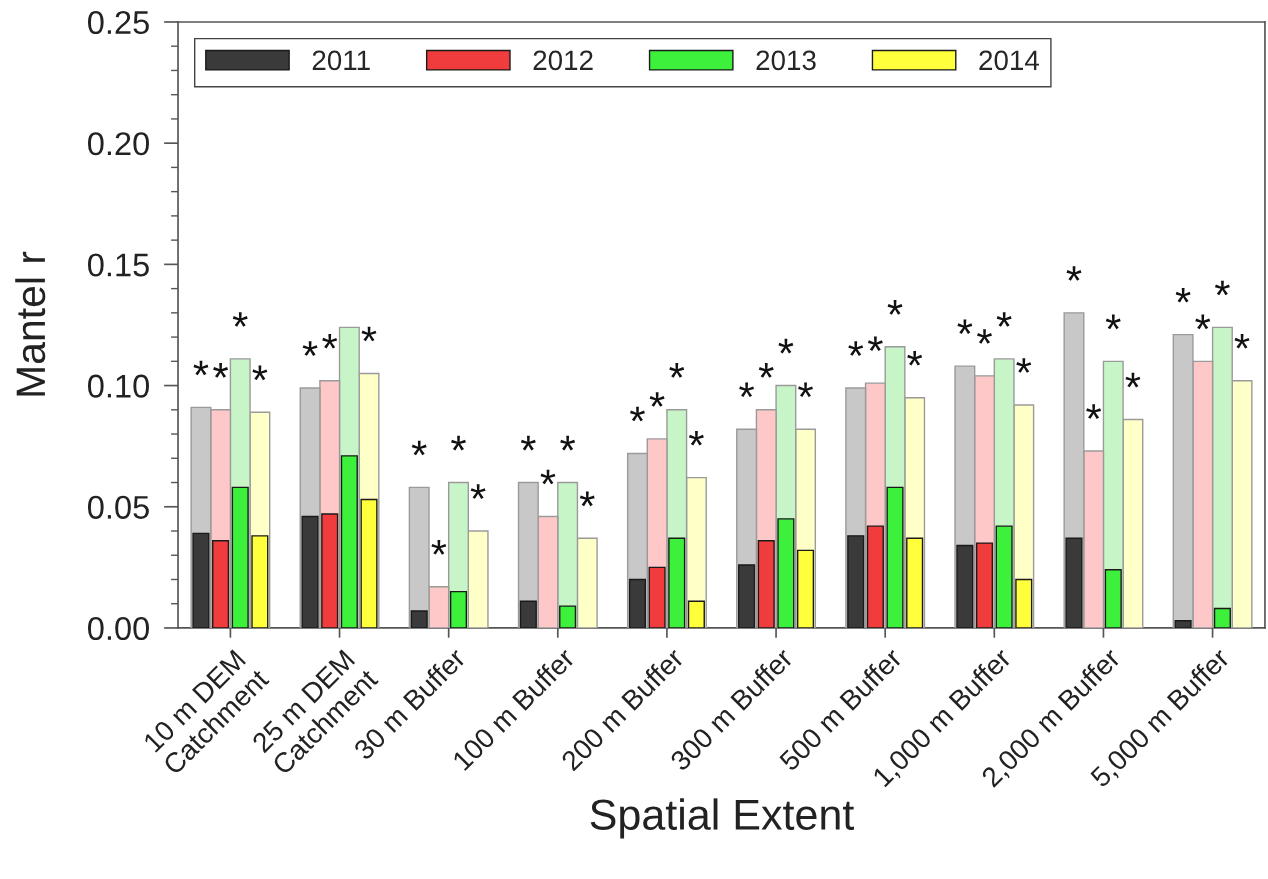 Image resolution: width=1268 pixels, height=879 pixels. I want to click on y-axis-title: Mantel r, so click(30, 323).